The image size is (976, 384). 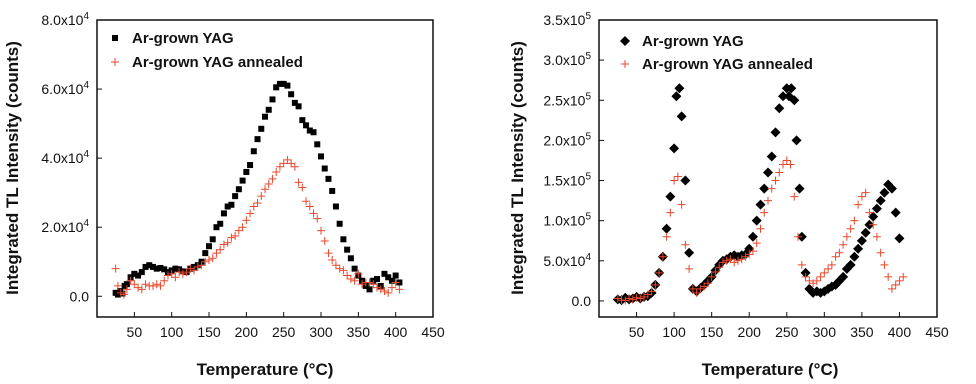 What do you see at coordinates (787, 332) in the screenshot?
I see `right-x-tick-label: 250` at bounding box center [787, 332].